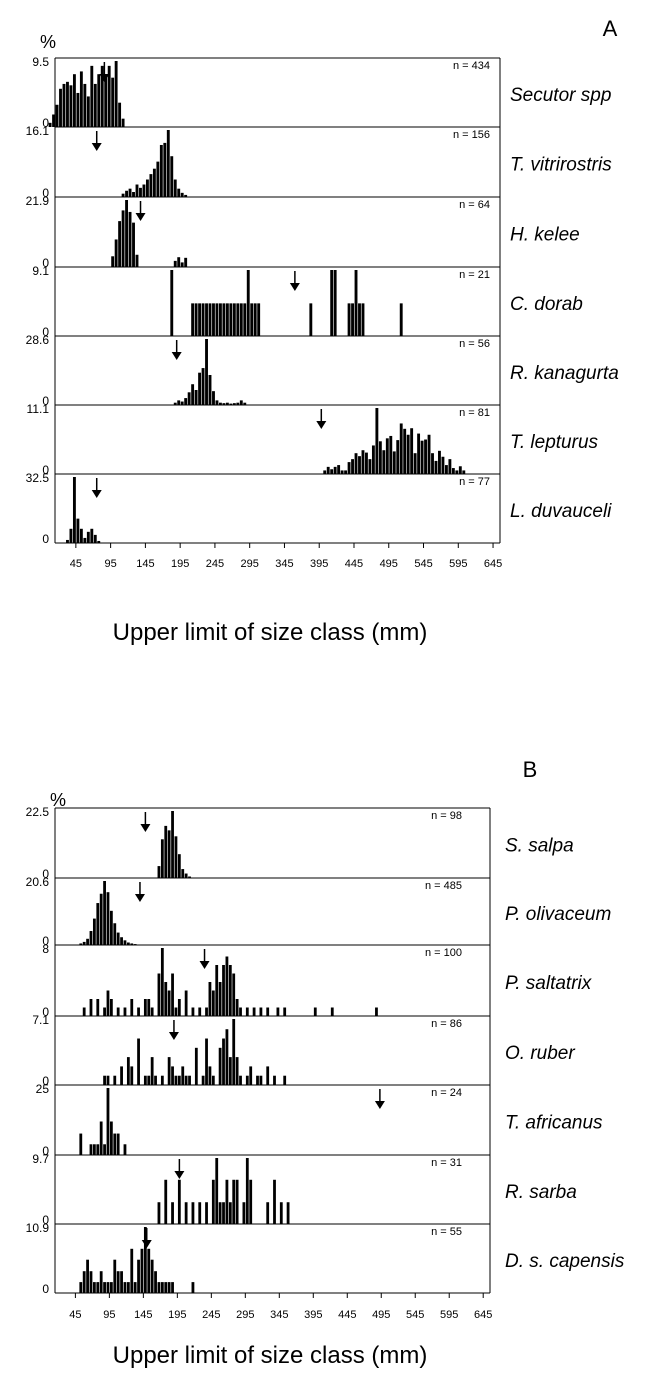 This screenshot has height=1384, width=652. Describe the element at coordinates (443, 886) in the screenshot. I see `sample-size-label: n = 485` at that location.